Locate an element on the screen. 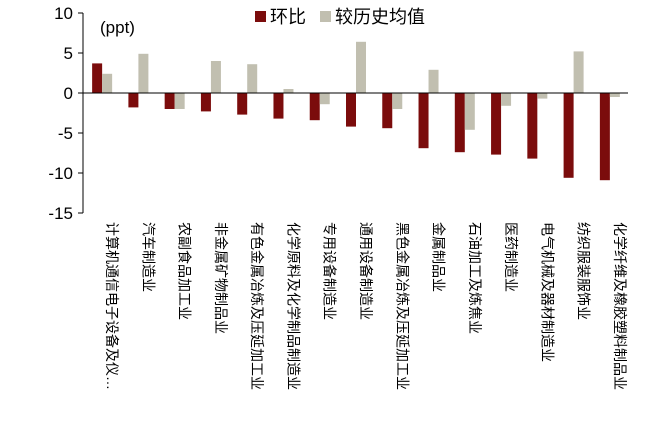  x-category-label: 有色金属冶炼及压延加工业 is located at coordinates (257, 306).